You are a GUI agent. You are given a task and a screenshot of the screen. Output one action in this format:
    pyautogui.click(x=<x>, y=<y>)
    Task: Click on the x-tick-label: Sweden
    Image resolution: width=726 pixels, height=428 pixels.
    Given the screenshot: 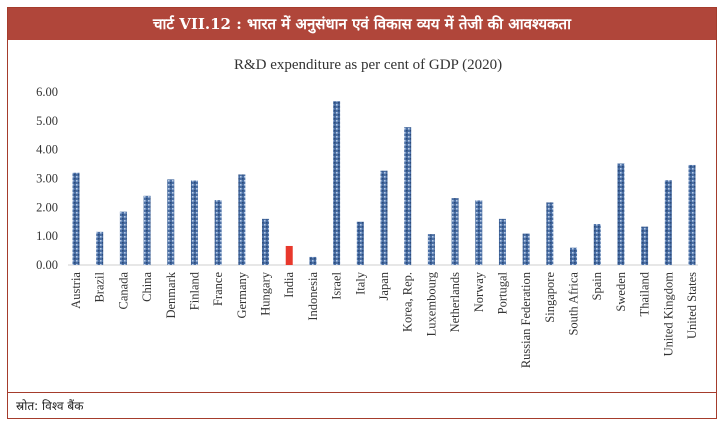 What is the action you would take?
    pyautogui.click(x=621, y=291)
    